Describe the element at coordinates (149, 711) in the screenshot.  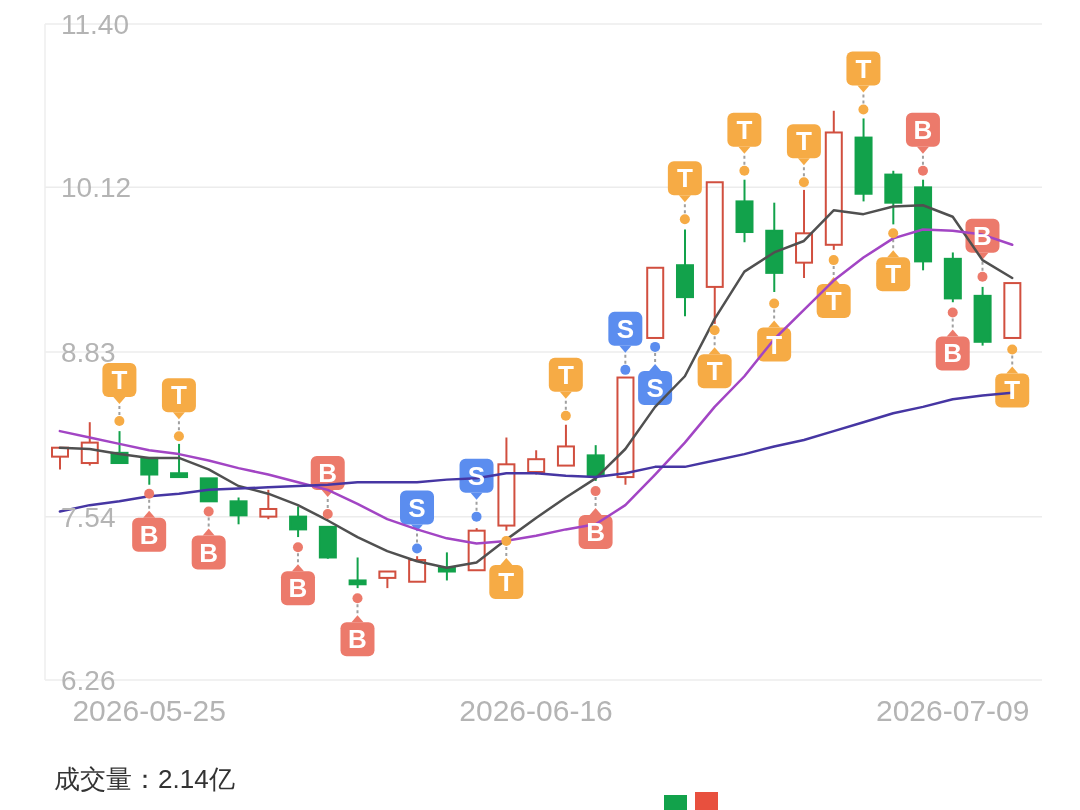
I see `x-tick-label: 2026-05-25` at that location.